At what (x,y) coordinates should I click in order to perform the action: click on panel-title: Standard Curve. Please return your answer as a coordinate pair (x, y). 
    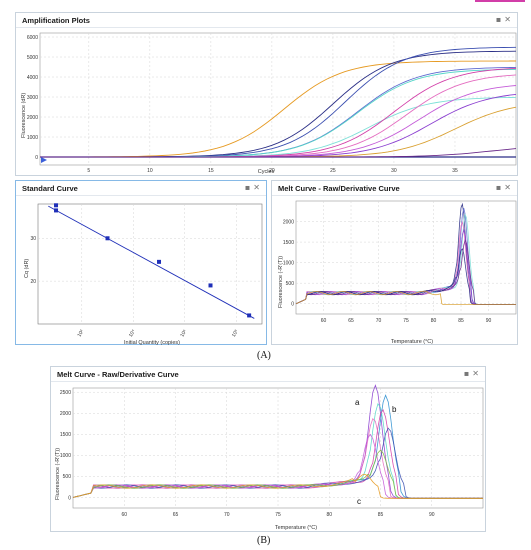
    Looking at the image, I should click on (50, 188).